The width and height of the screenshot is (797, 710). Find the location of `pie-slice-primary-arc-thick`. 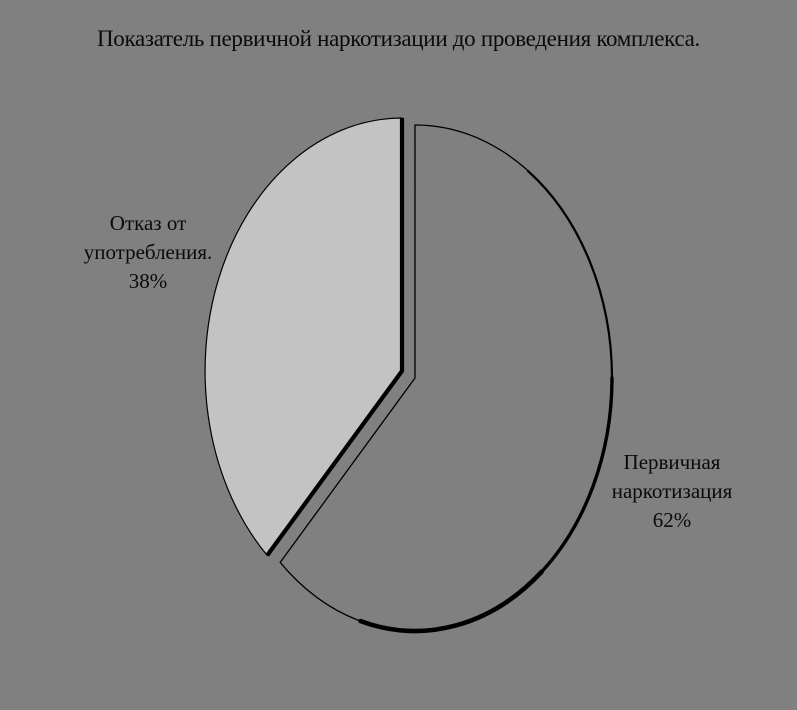

pie-slice-primary-arc-thick is located at coordinates (576, 475).